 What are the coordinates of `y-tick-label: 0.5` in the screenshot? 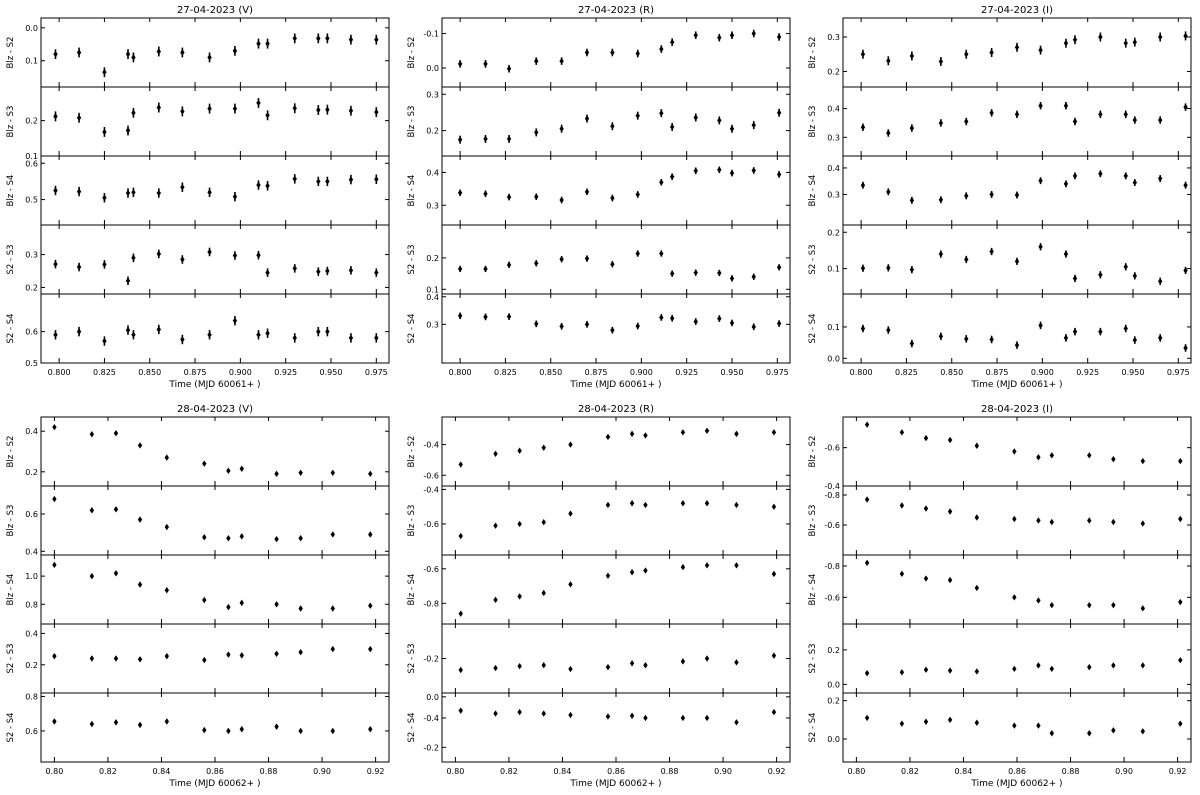 It's located at (31, 200).